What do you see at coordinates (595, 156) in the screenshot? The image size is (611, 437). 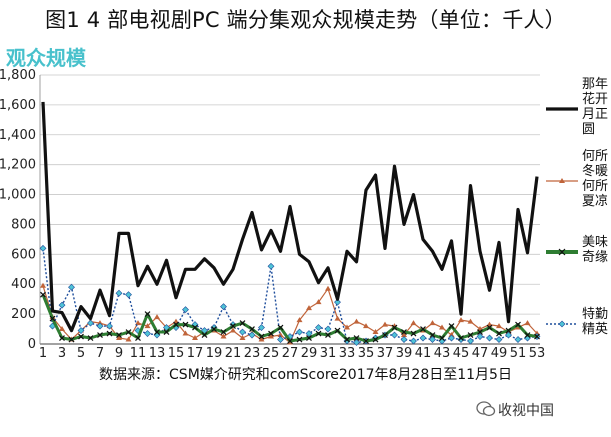 I see `legend-label: 何所` at bounding box center [595, 156].